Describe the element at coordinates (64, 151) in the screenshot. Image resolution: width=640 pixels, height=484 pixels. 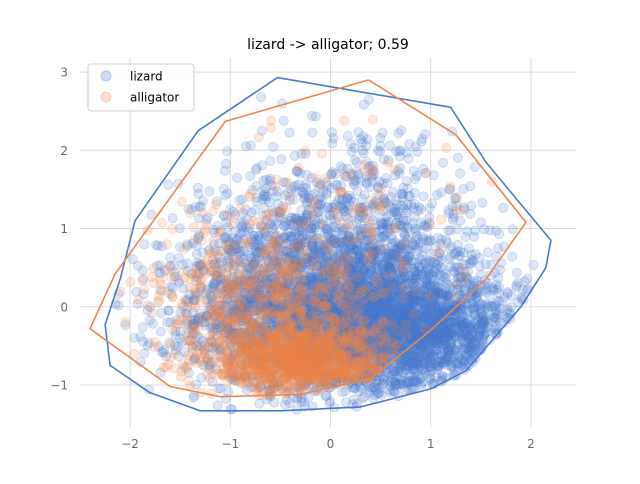
I see `y-tick-label: 2` at that location.